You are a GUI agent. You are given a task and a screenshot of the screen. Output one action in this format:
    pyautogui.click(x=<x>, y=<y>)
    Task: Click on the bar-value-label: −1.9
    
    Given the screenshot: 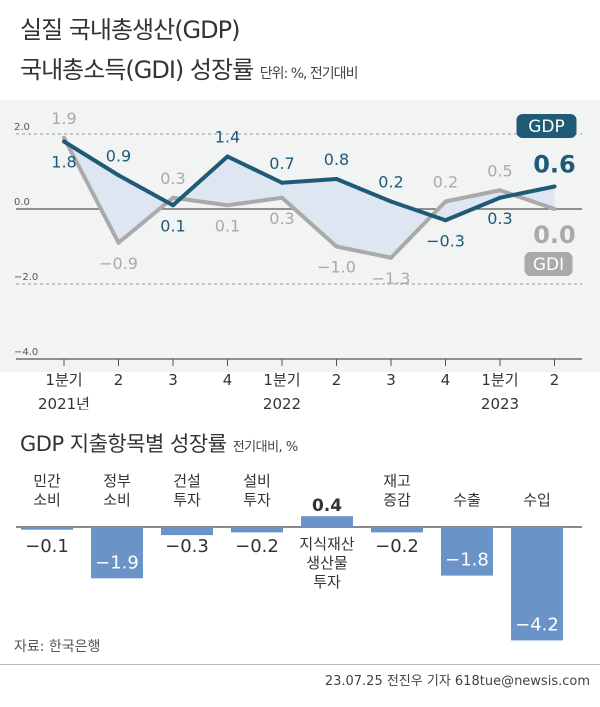 What is the action you would take?
    pyautogui.click(x=117, y=562)
    